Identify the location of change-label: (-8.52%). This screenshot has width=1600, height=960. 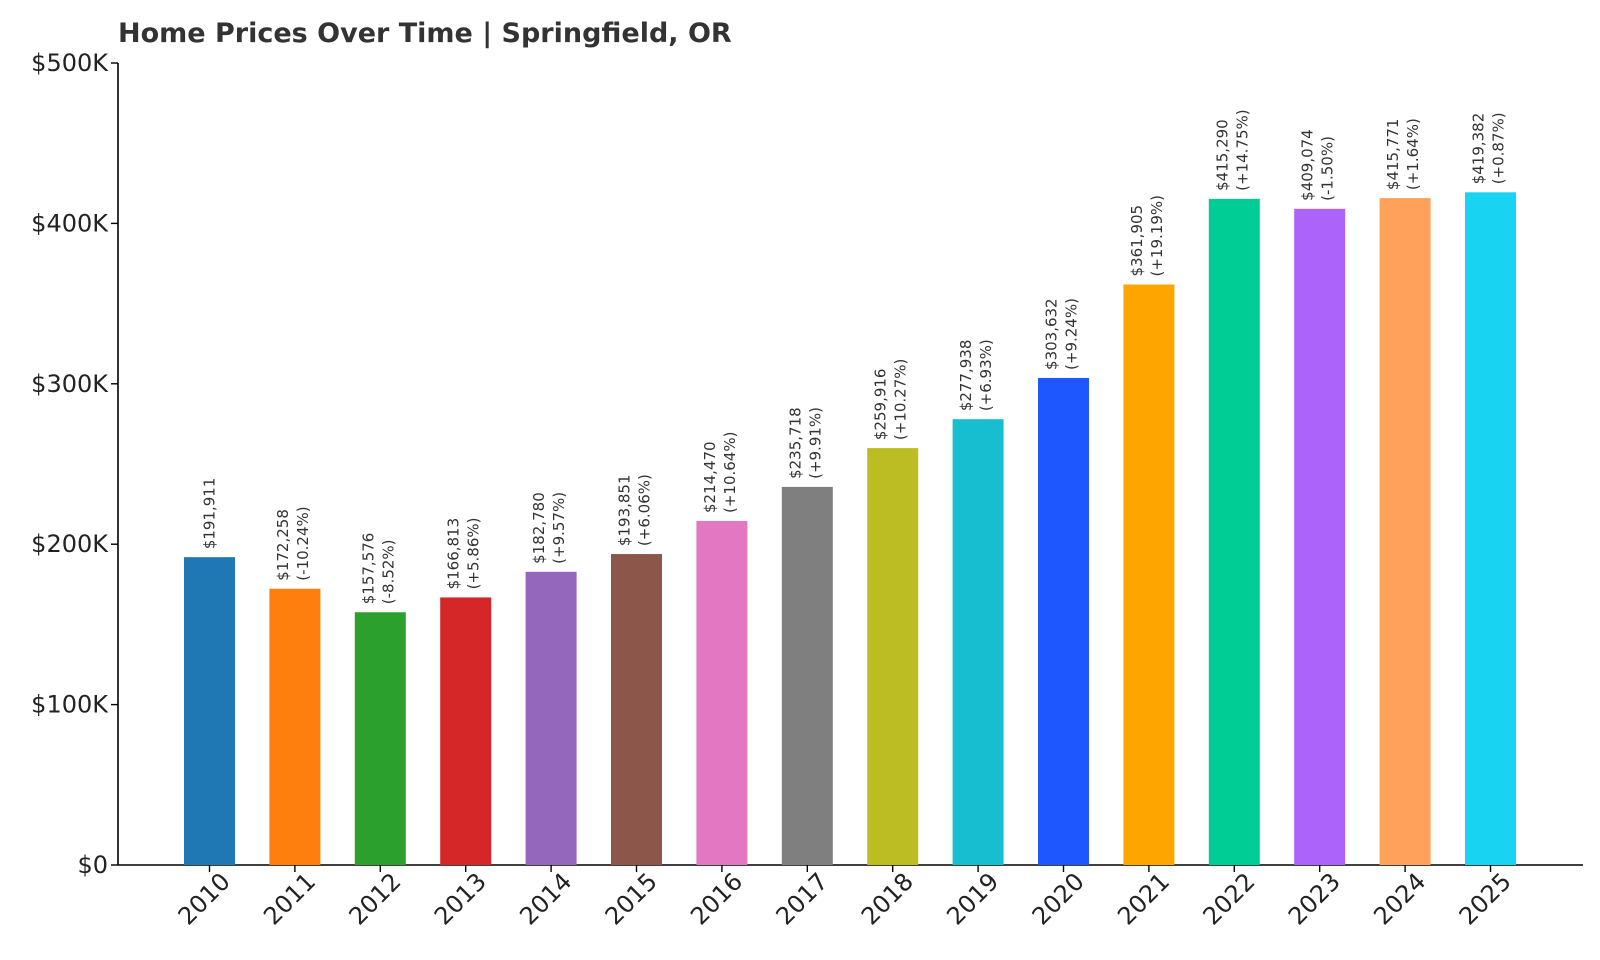
(388, 571).